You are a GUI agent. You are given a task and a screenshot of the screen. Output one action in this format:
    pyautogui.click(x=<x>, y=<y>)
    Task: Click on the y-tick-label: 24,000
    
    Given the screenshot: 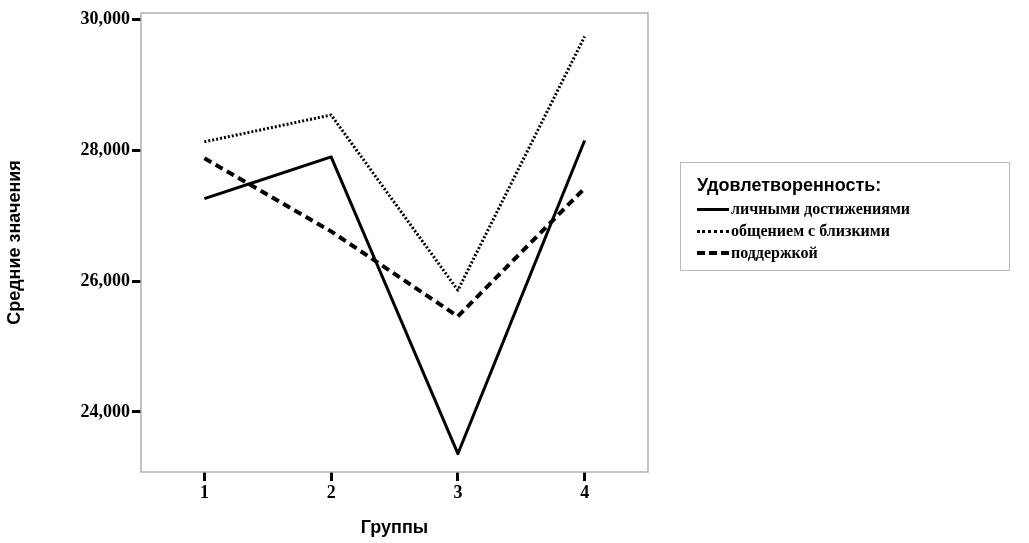 What is the action you would take?
    pyautogui.click(x=105, y=410)
    